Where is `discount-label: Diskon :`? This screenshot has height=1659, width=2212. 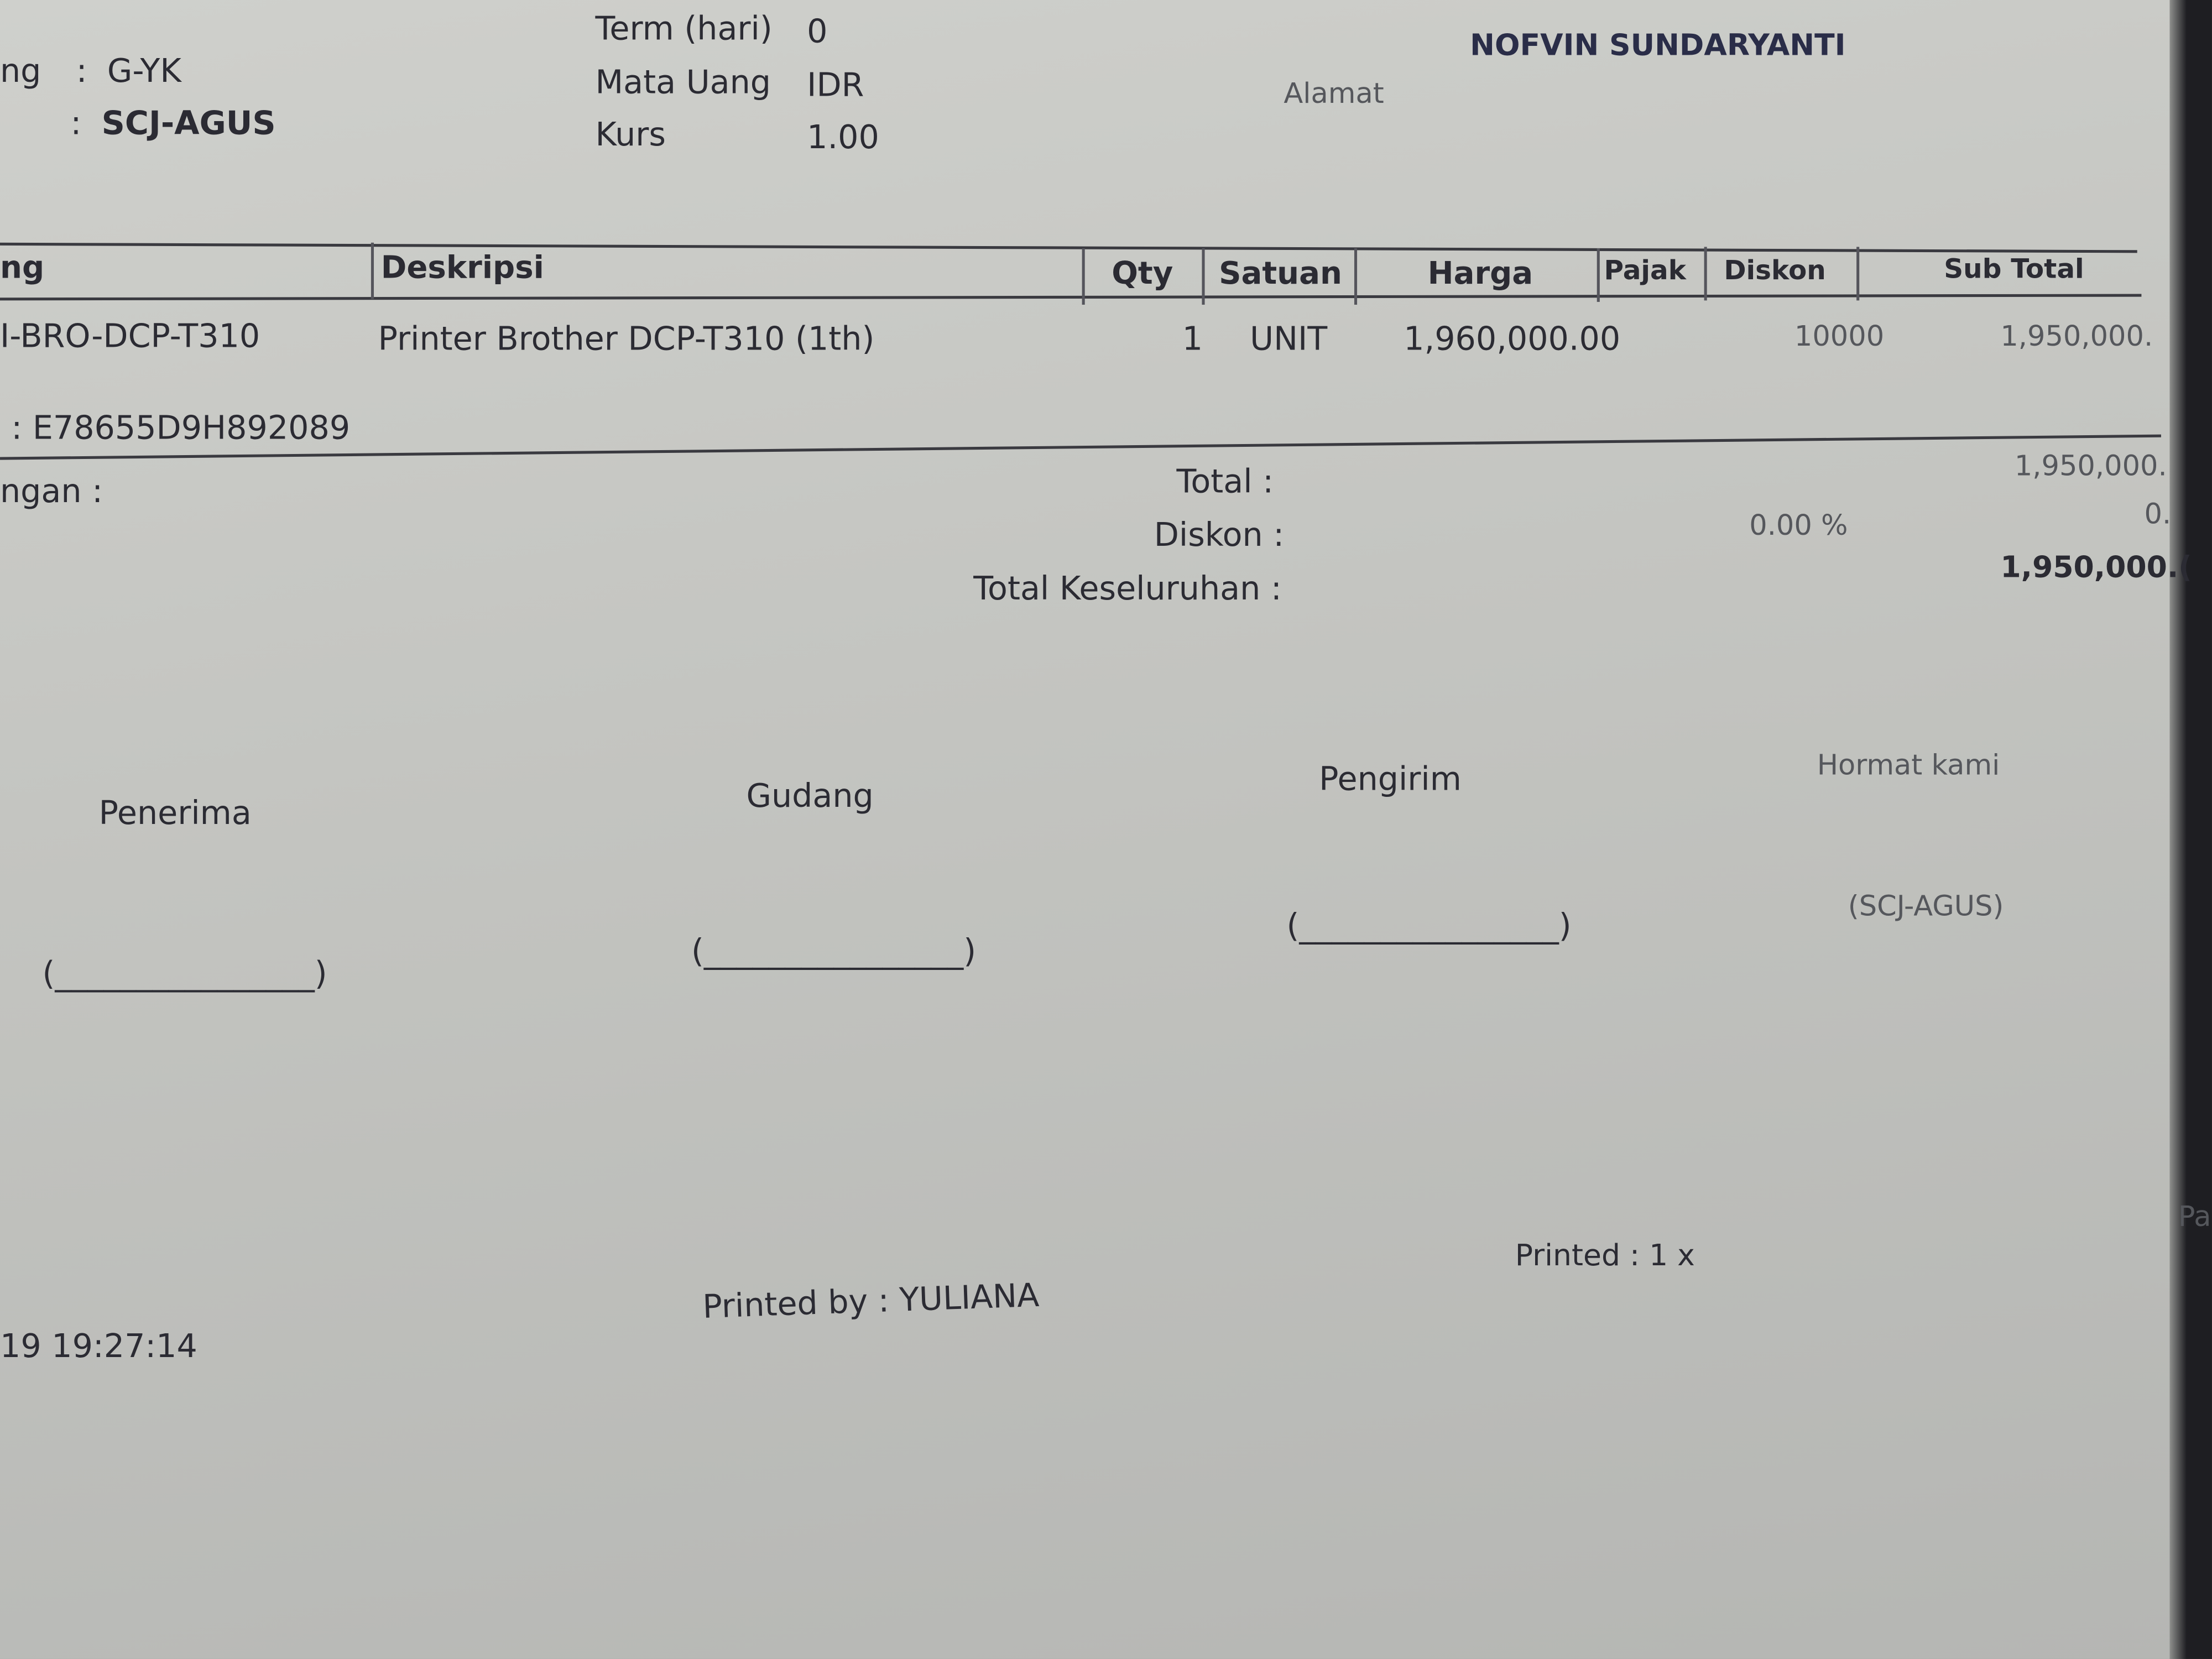
discount-label: Diskon : is located at coordinates (1219, 537).